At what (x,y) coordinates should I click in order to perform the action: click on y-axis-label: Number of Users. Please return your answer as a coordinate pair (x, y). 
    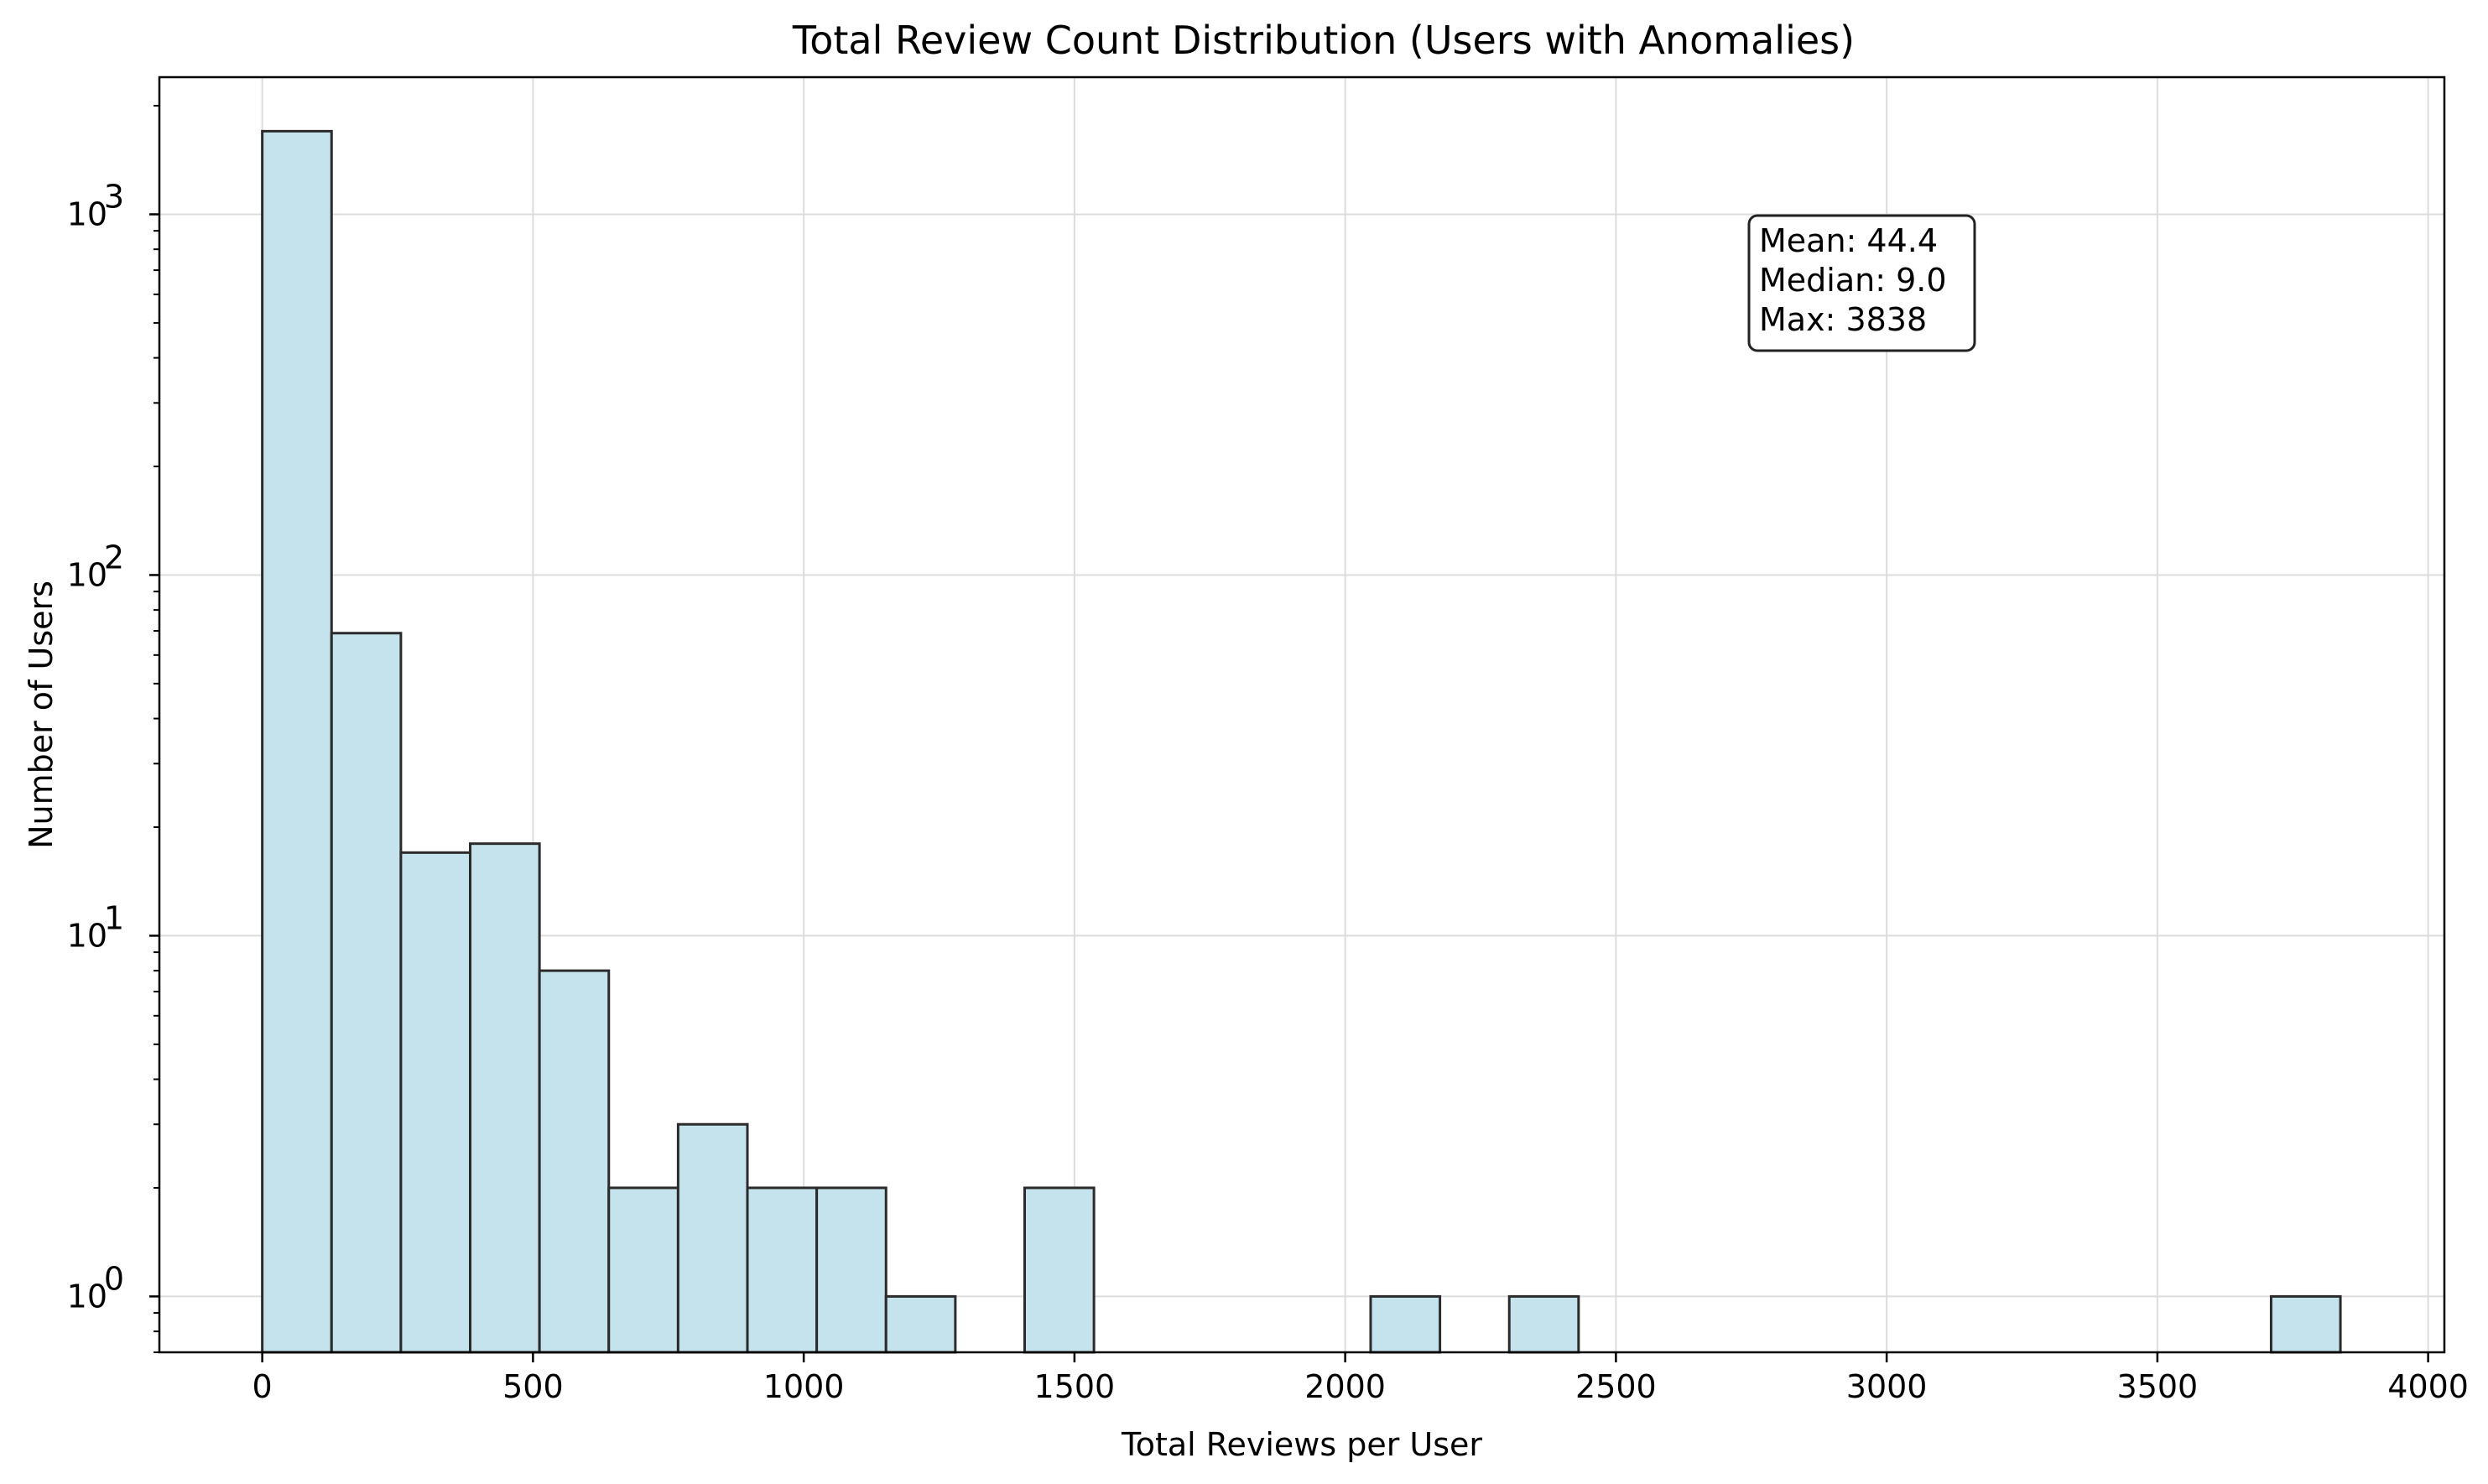
    Looking at the image, I should click on (41, 715).